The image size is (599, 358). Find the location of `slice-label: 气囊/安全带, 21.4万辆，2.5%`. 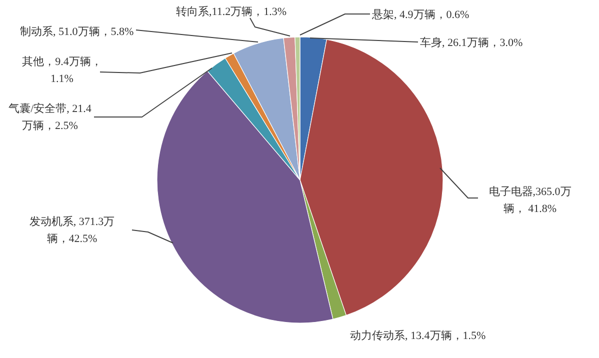

slice-label: 气囊/安全带, 21.4万辆，2.5% is located at coordinates (50, 117).